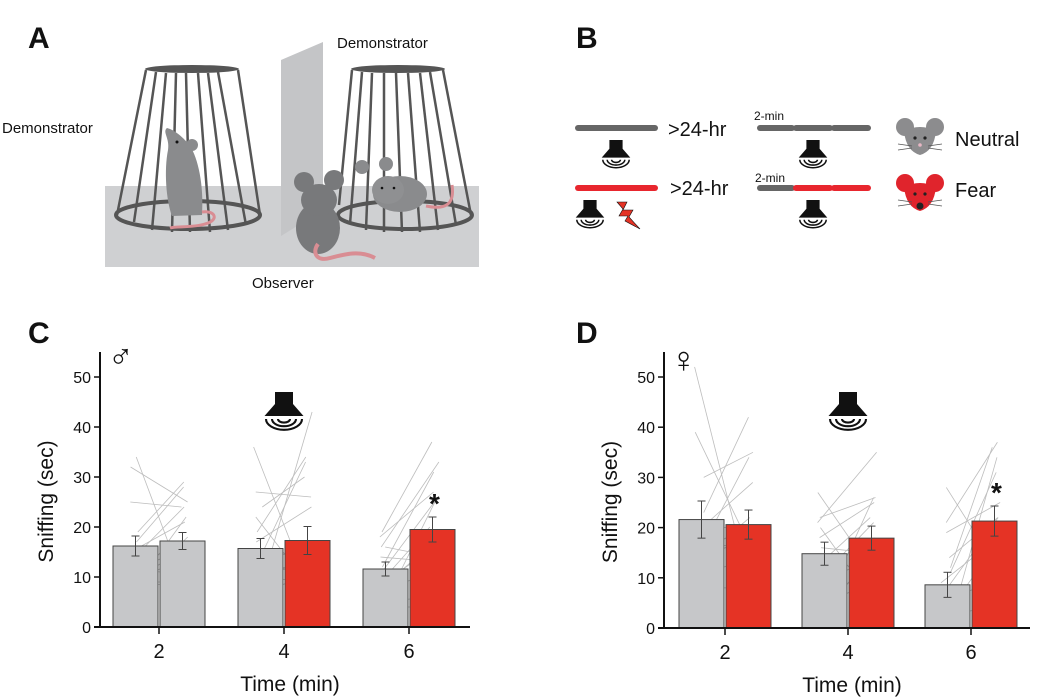  Describe the element at coordinates (761, 143) in the screenshot. I see `protocol-row-neutral` at that location.